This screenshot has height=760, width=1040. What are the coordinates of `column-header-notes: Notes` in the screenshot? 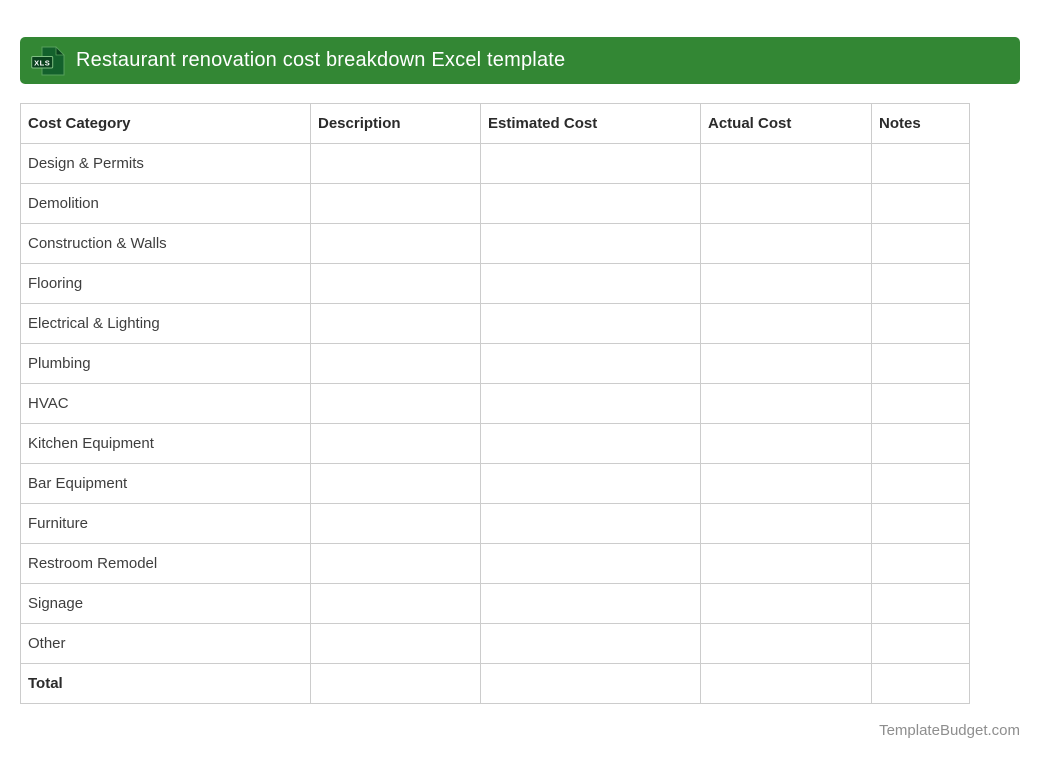 It's located at (920, 123).